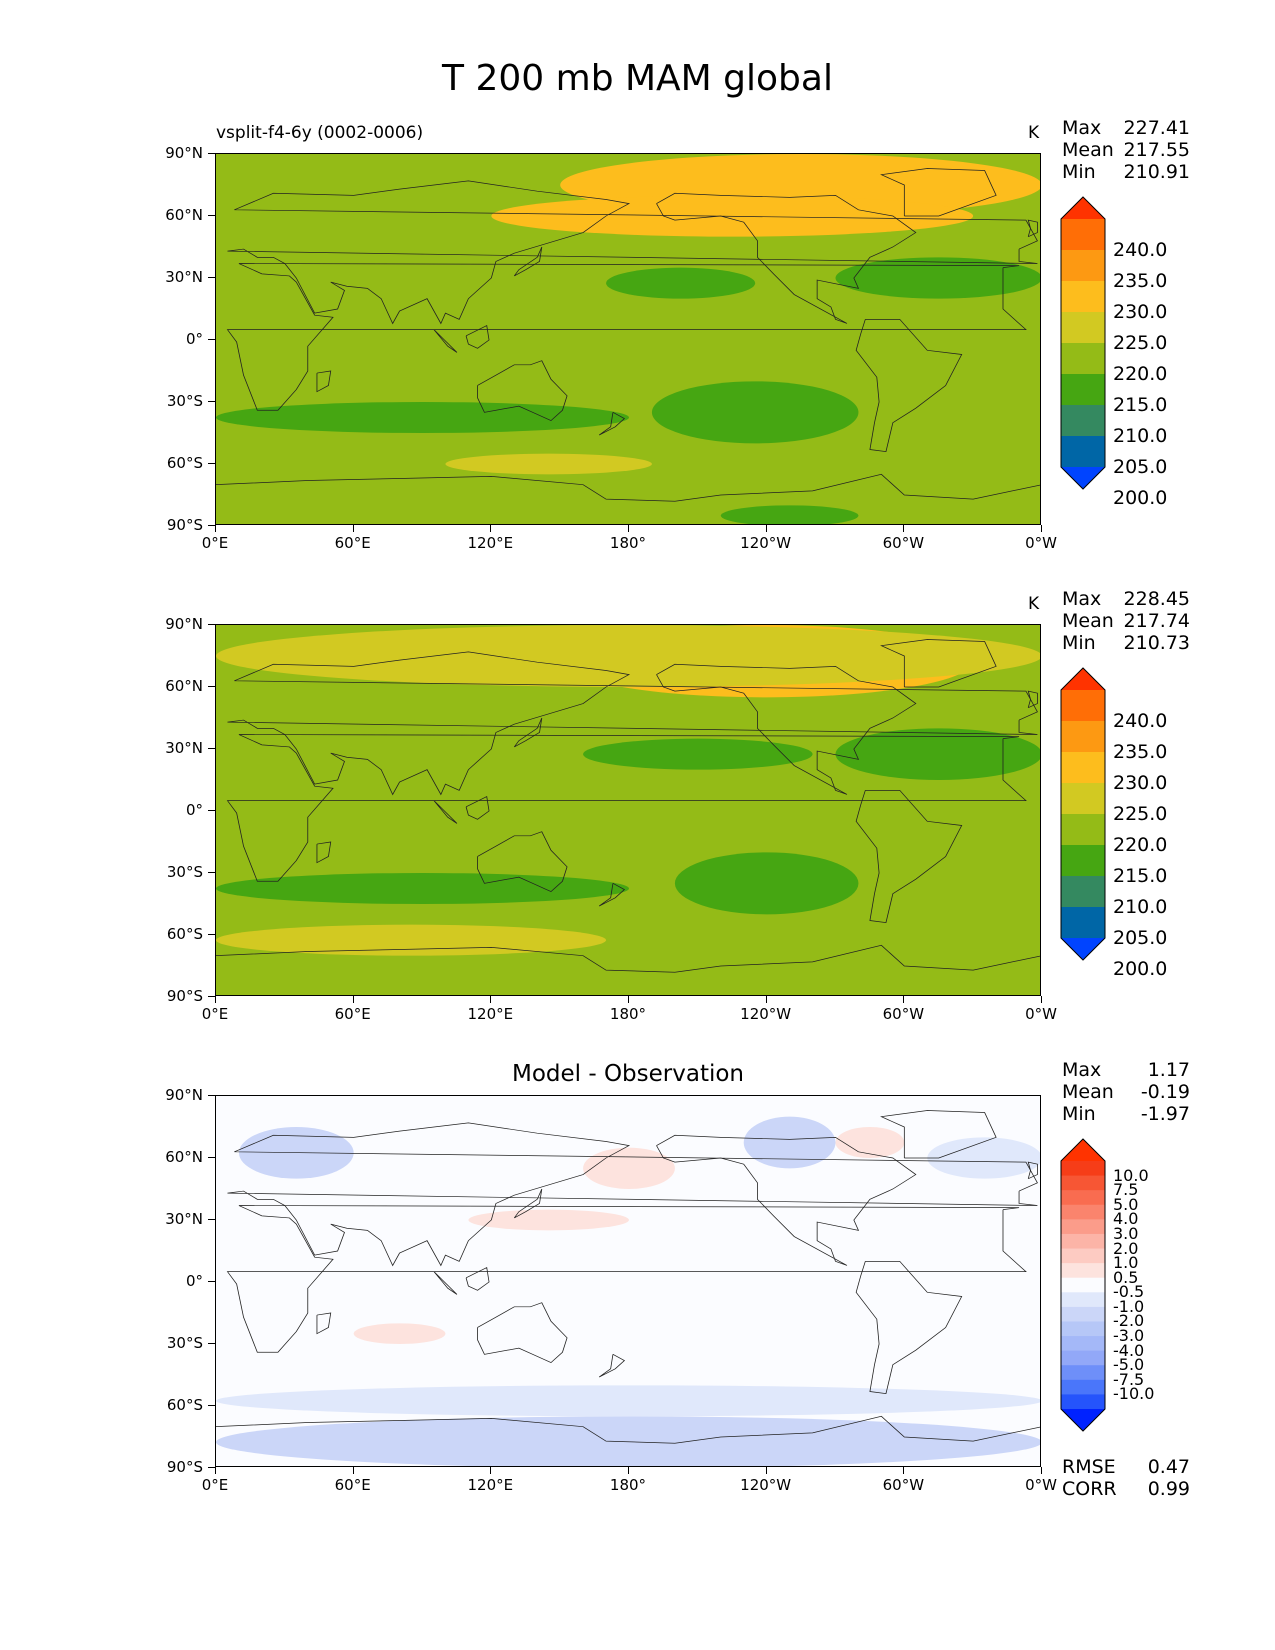 Image resolution: width=1275 pixels, height=1650 pixels. Describe the element at coordinates (490, 1485) in the screenshot. I see `x-tick-label: 120°E` at that location.